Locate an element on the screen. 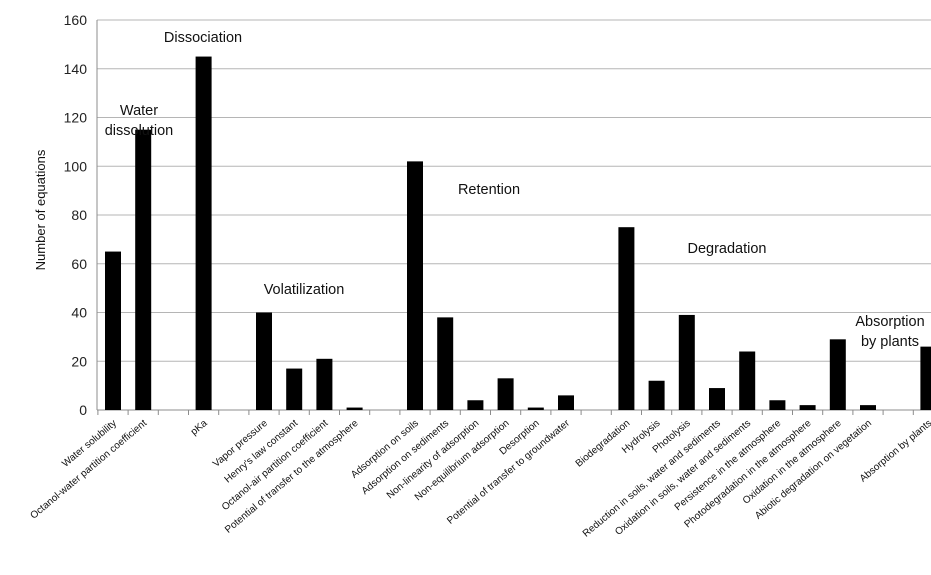  y-axis-title: Number of equations is located at coordinates (40, 209).